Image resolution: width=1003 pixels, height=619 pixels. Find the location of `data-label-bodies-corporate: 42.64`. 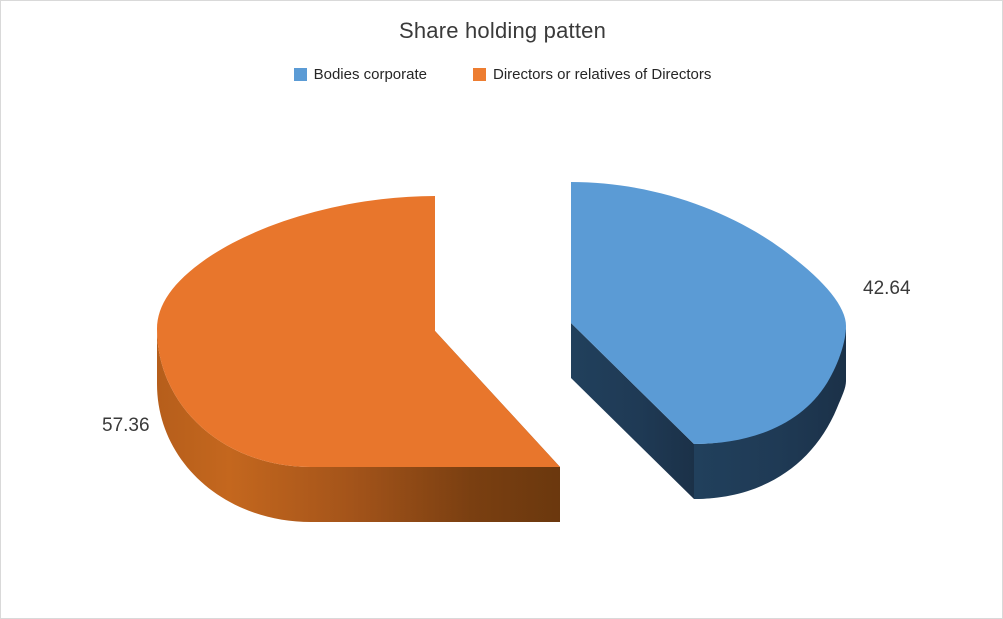

data-label-bodies-corporate: 42.64 is located at coordinates (887, 288).